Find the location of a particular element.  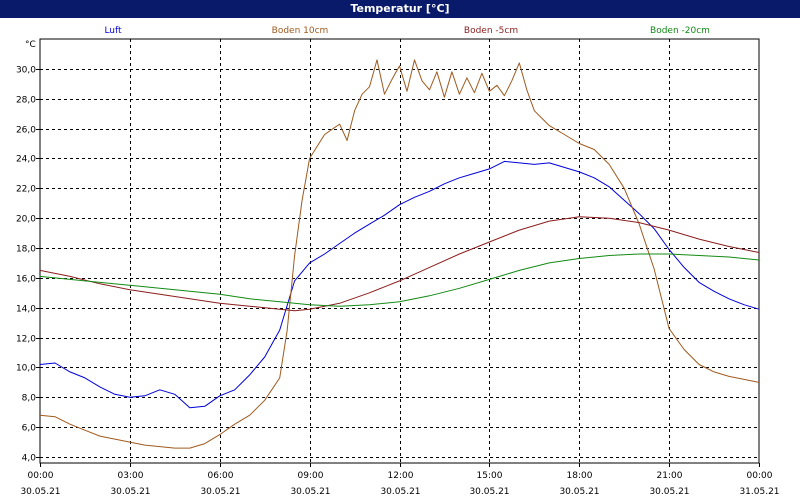

legend-entry: Luft is located at coordinates (113, 31).